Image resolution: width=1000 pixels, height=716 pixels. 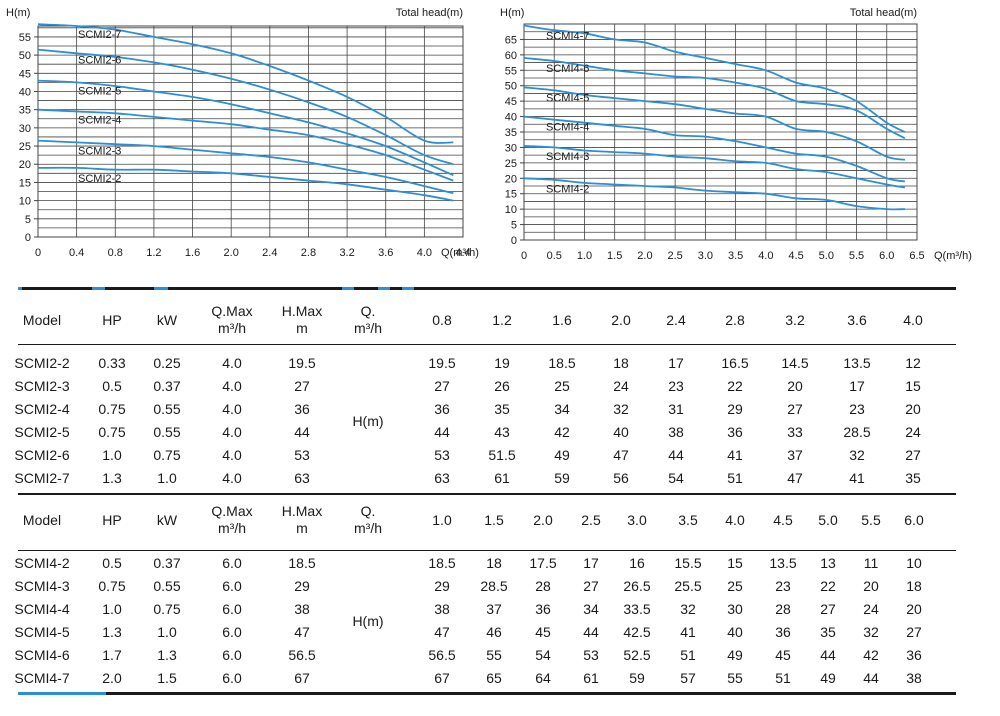 I want to click on flow-value: 3.6, so click(x=857, y=320).